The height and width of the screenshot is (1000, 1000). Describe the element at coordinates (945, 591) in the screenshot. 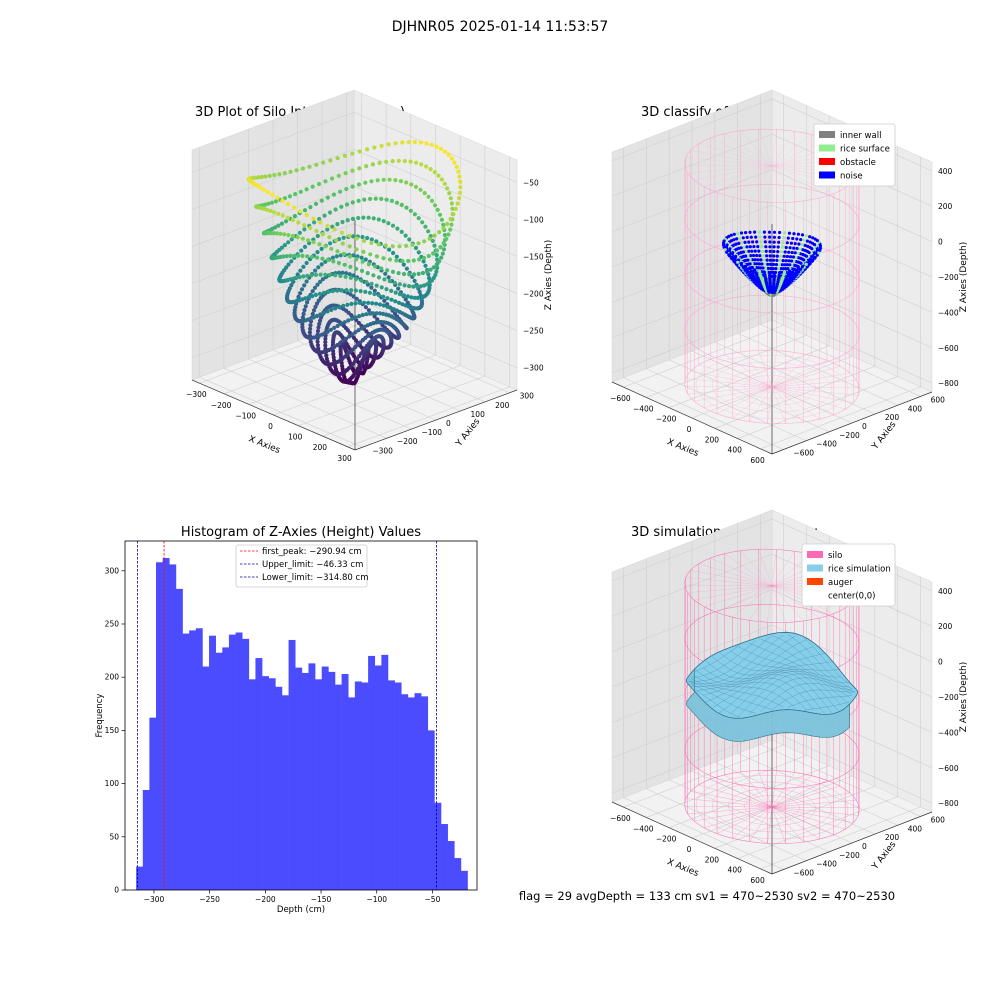

I see `z-tick-label: 400` at that location.